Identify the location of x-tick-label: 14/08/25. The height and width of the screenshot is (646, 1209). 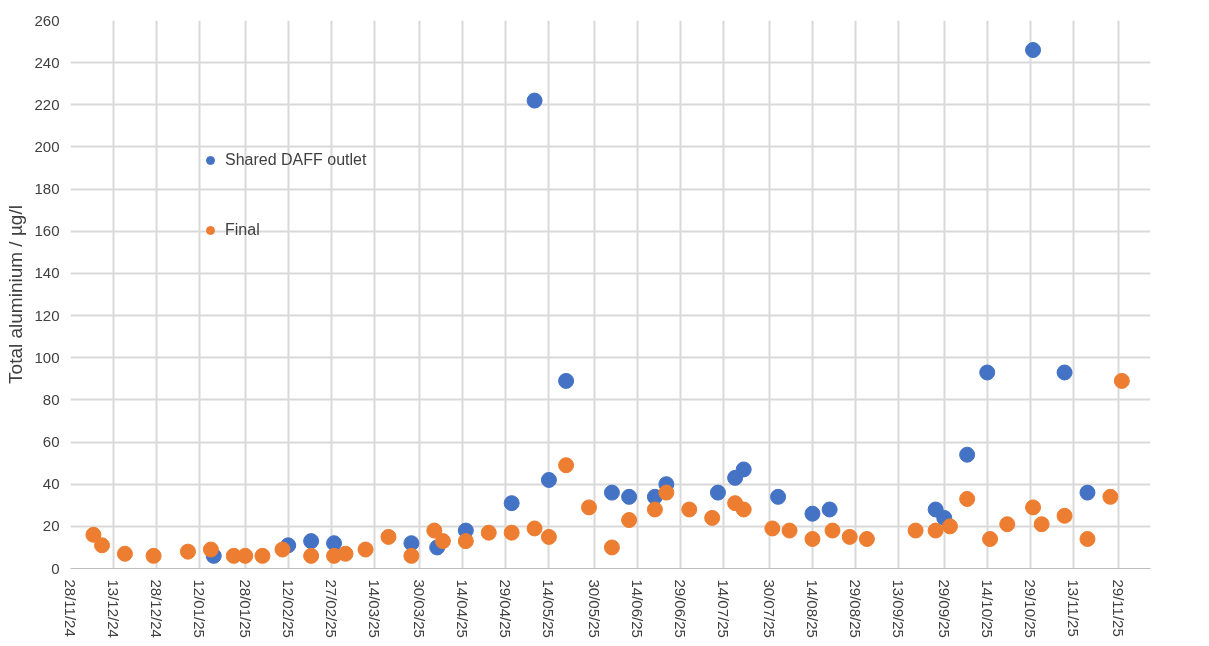
(812, 608).